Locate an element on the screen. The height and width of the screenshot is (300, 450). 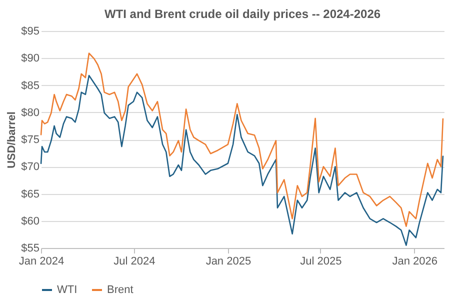
x-tick-label: Jul 2025 is located at coordinates (321, 262).